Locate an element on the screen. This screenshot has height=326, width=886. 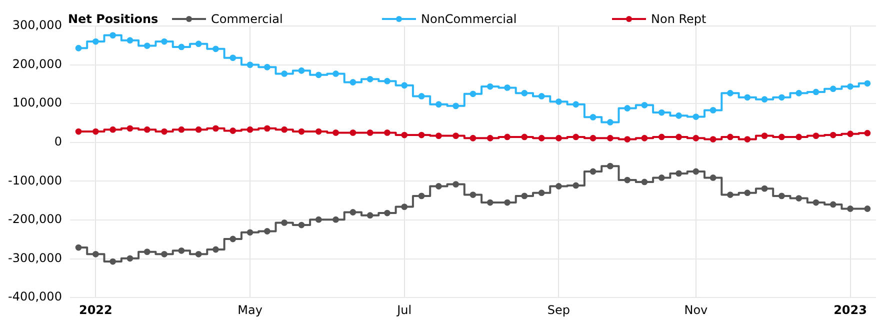
y-tick-label: -300,000 is located at coordinates (35, 257).